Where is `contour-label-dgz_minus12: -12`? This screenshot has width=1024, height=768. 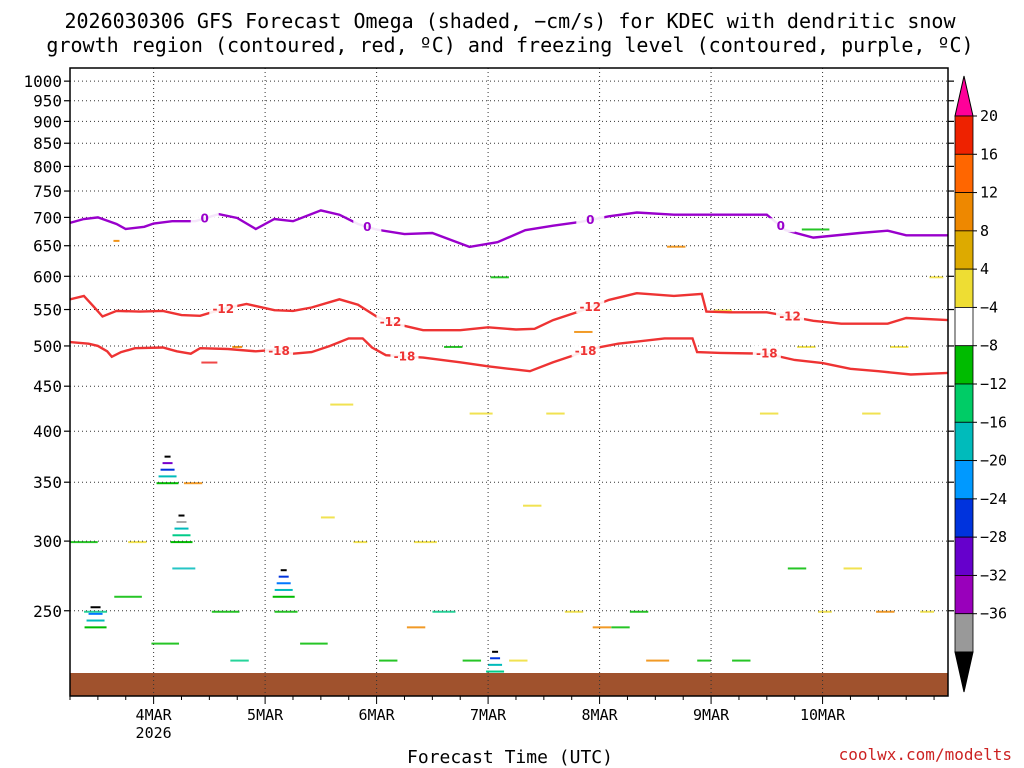
contour-label-dgz_minus12: -12 is located at coordinates (223, 309).